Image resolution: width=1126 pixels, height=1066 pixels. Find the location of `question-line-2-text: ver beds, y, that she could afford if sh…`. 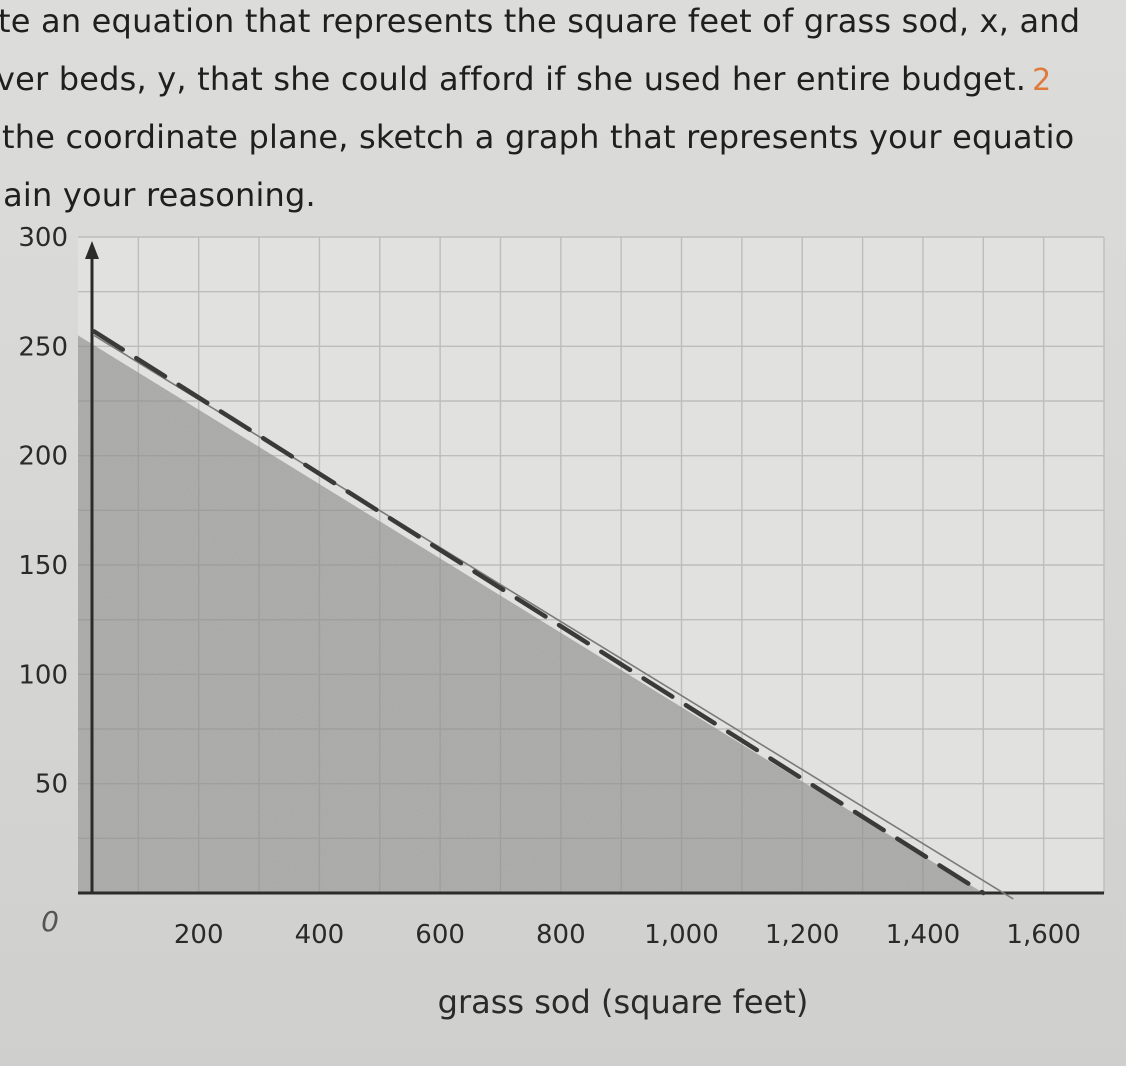

question-line-2-text: ver beds, y, that she could afford if sh… is located at coordinates (513, 79).